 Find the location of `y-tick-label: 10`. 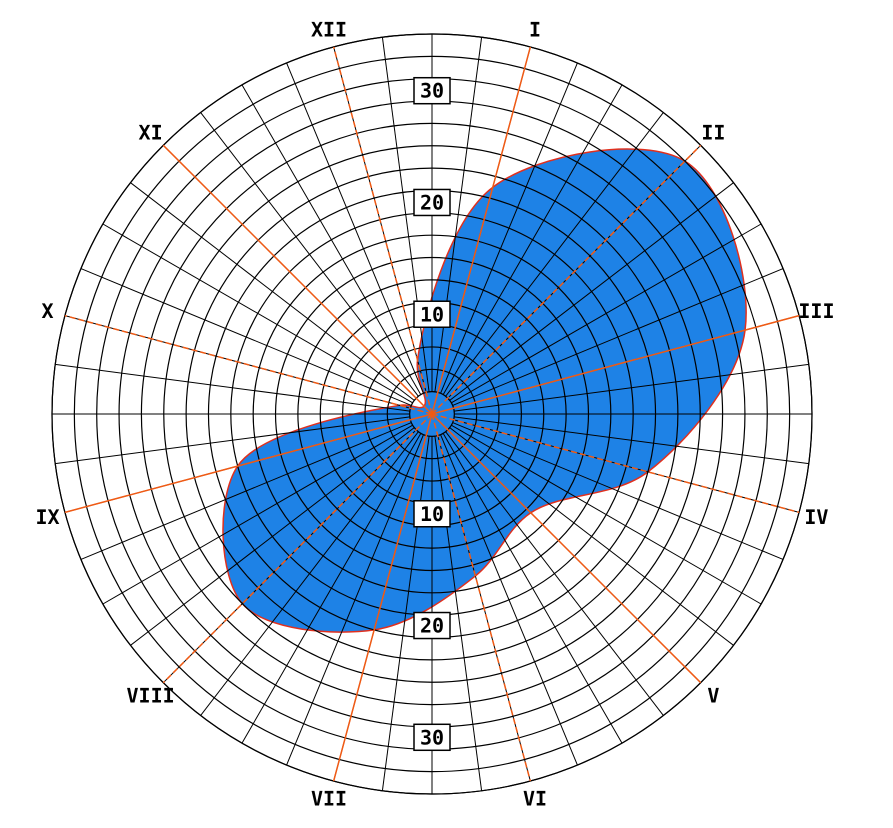

y-tick-label: 10 is located at coordinates (432, 314).